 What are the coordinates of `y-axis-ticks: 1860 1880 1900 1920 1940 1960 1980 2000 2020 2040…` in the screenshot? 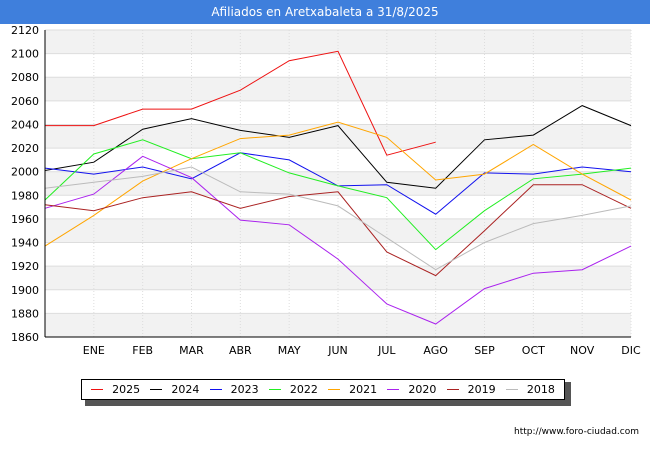 It's located at (25, 184).